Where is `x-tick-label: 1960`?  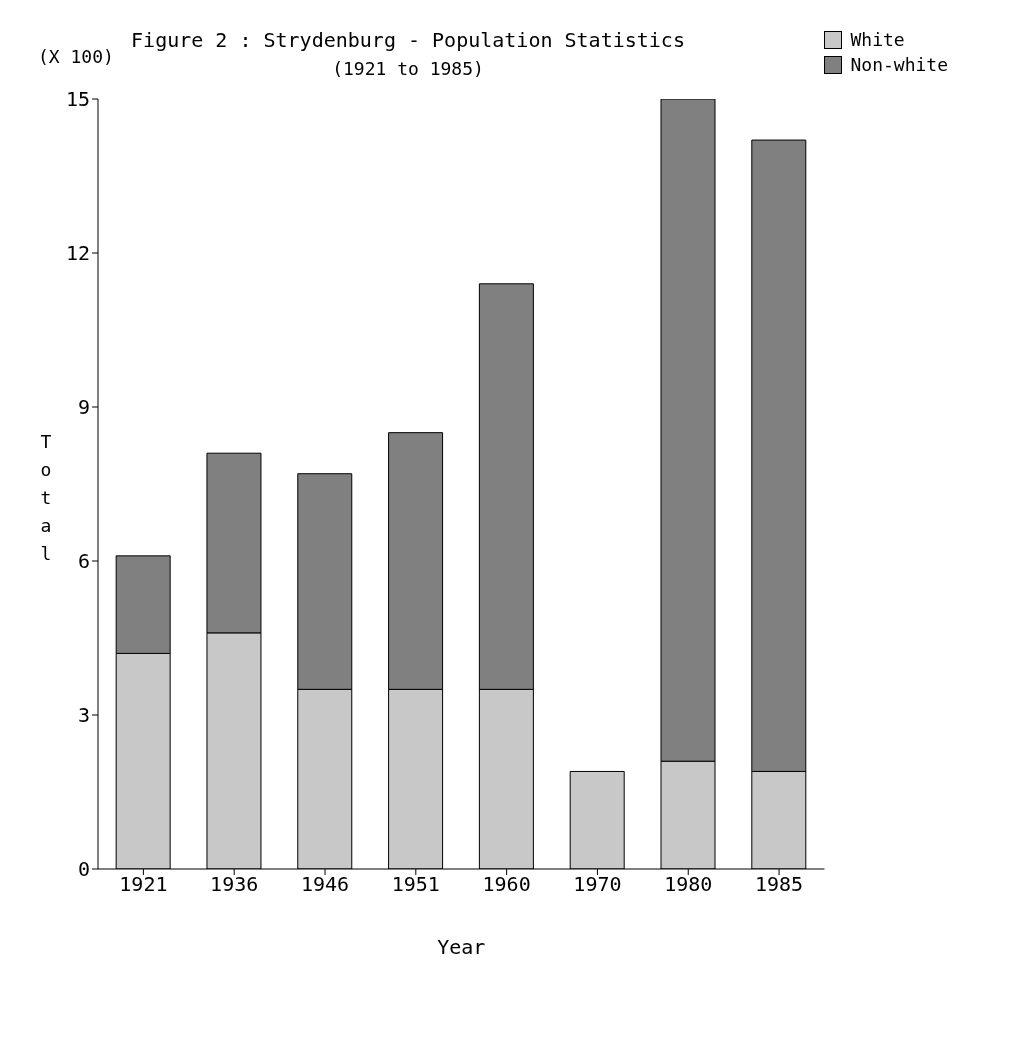 x-tick-label: 1960 is located at coordinates (506, 884).